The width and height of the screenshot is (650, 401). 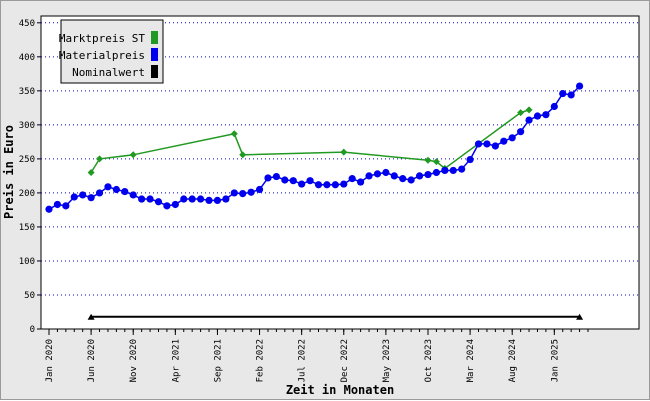 I want to click on legend-label: Nominalwert, so click(x=108, y=72).